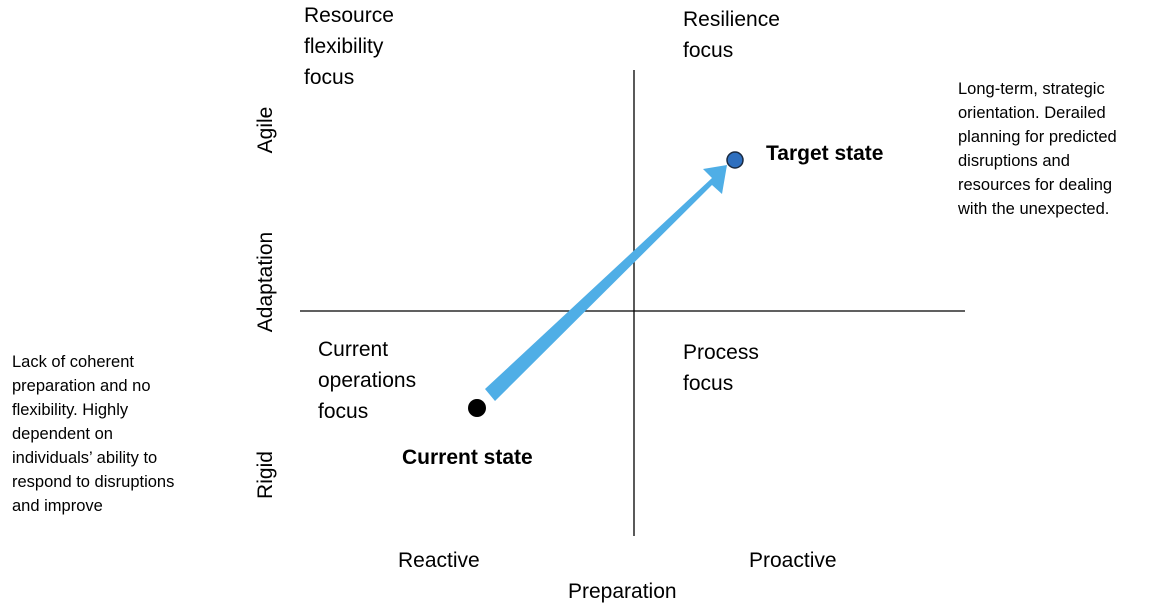 This screenshot has height=607, width=1162. Describe the element at coordinates (265, 130) in the screenshot. I see `y-axis-top-label: Agile` at that location.